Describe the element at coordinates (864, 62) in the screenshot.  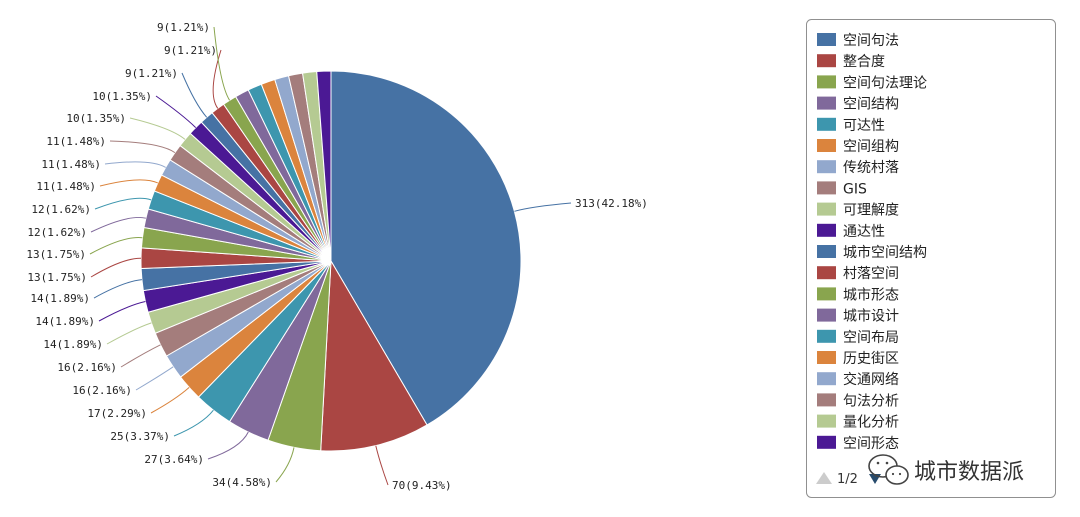
I see `legend-label: 整合度` at that location.